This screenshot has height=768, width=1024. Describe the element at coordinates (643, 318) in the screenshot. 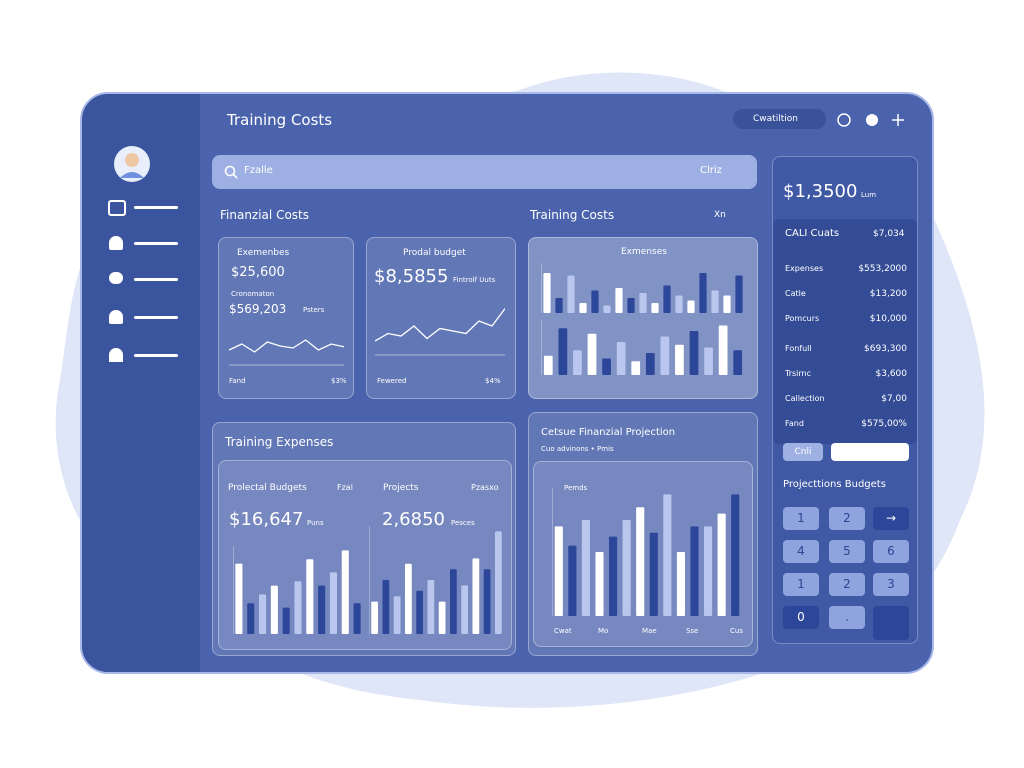

I see `card: Exmenses` at that location.